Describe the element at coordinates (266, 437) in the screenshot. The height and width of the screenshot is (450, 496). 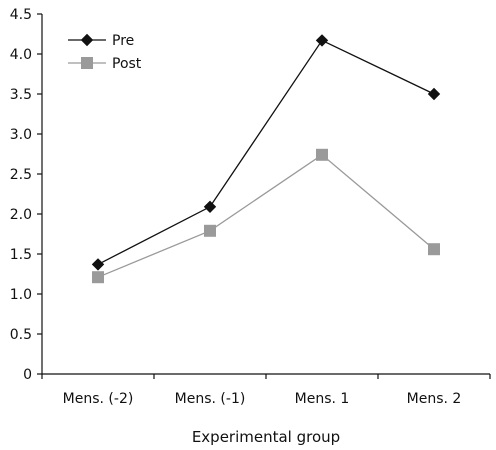
I see `x-axis-title: Experimental group` at that location.